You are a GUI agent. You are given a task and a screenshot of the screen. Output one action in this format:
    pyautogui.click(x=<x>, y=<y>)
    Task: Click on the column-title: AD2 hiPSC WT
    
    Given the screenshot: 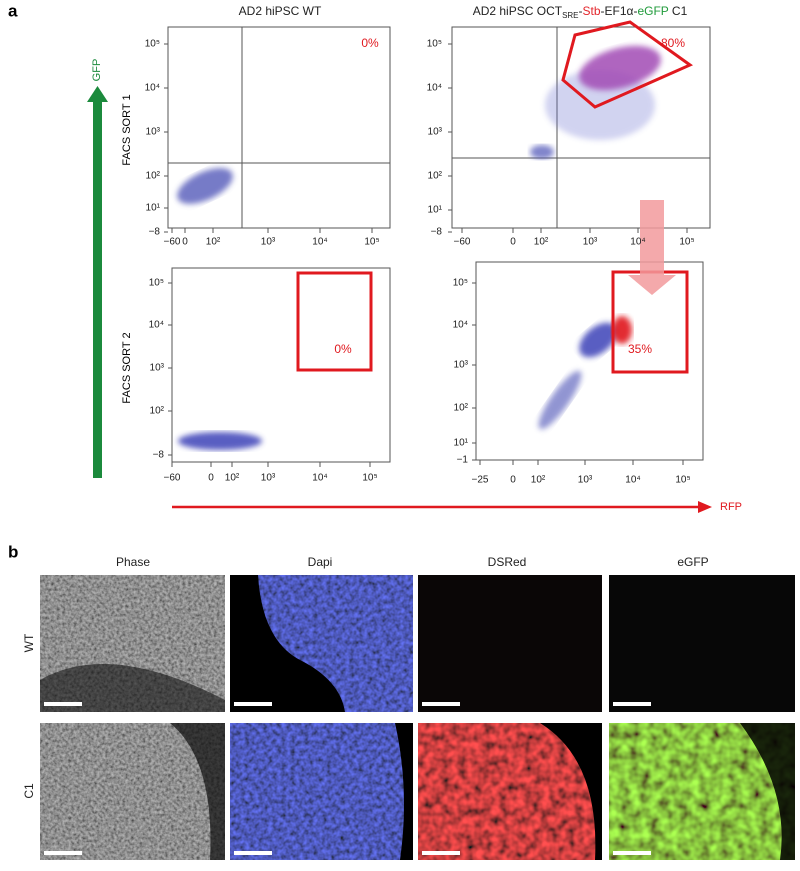 What is the action you would take?
    pyautogui.click(x=280, y=11)
    